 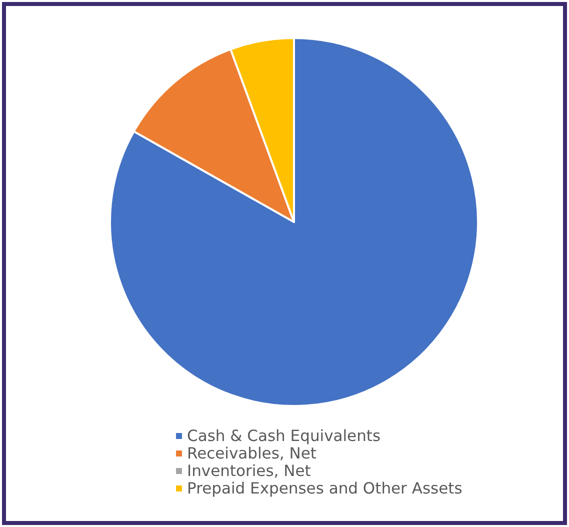 I want to click on legend-label: Cash & Cash Equivalents, so click(x=284, y=436).